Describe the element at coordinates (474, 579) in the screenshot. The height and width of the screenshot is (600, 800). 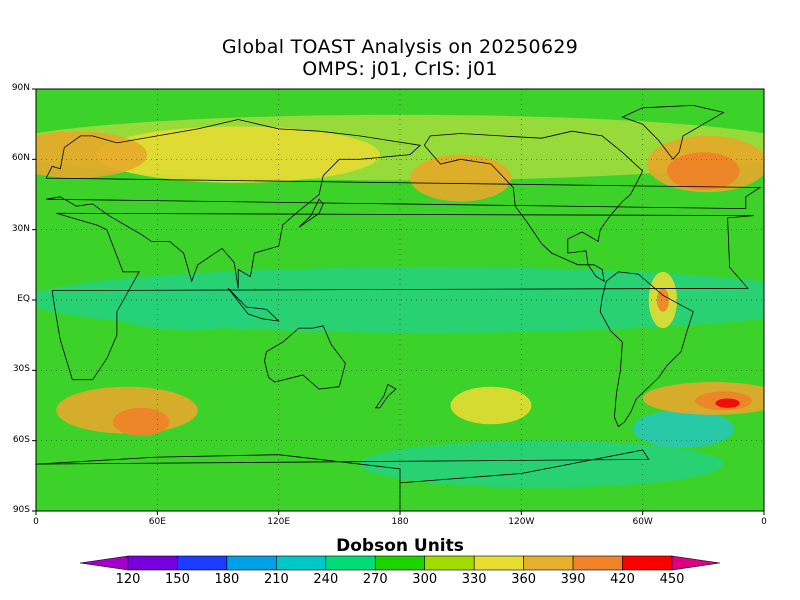
I see `colorbar-level-label: 330` at that location.